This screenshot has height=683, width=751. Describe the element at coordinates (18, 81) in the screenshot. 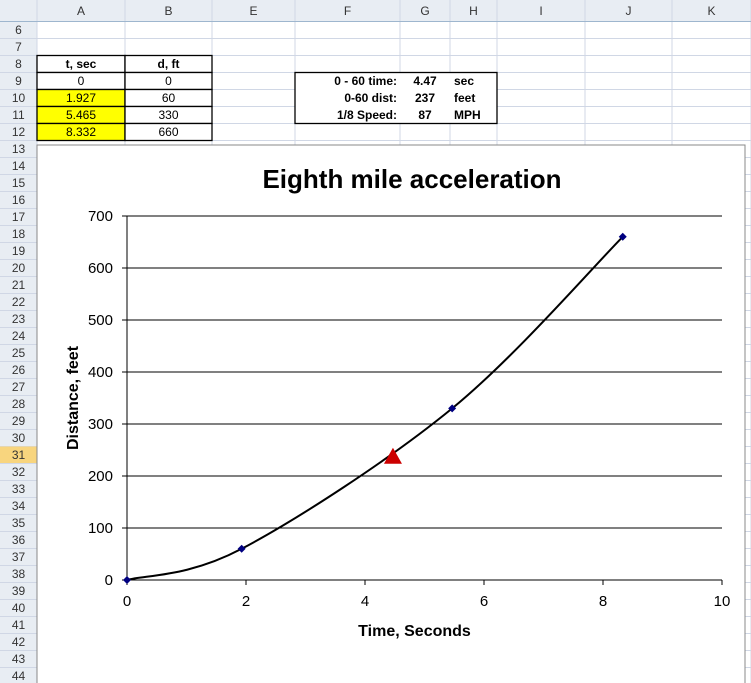

I see `row-number: 9` at that location.